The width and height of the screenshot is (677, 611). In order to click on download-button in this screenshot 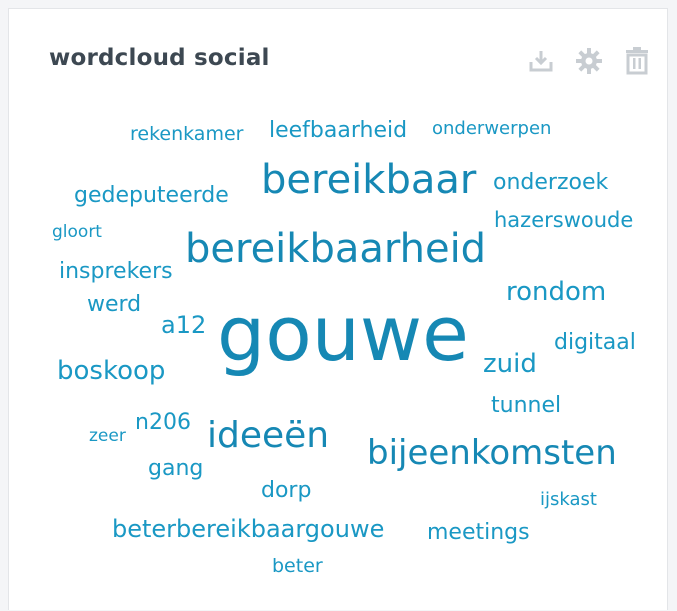, I will do `click(541, 61)`.